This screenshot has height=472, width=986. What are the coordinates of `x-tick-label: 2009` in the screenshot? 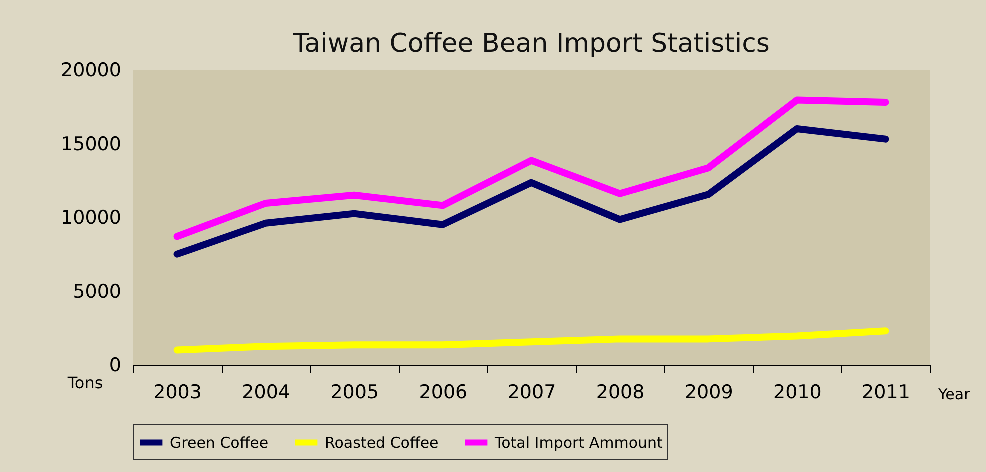 It's located at (709, 393).